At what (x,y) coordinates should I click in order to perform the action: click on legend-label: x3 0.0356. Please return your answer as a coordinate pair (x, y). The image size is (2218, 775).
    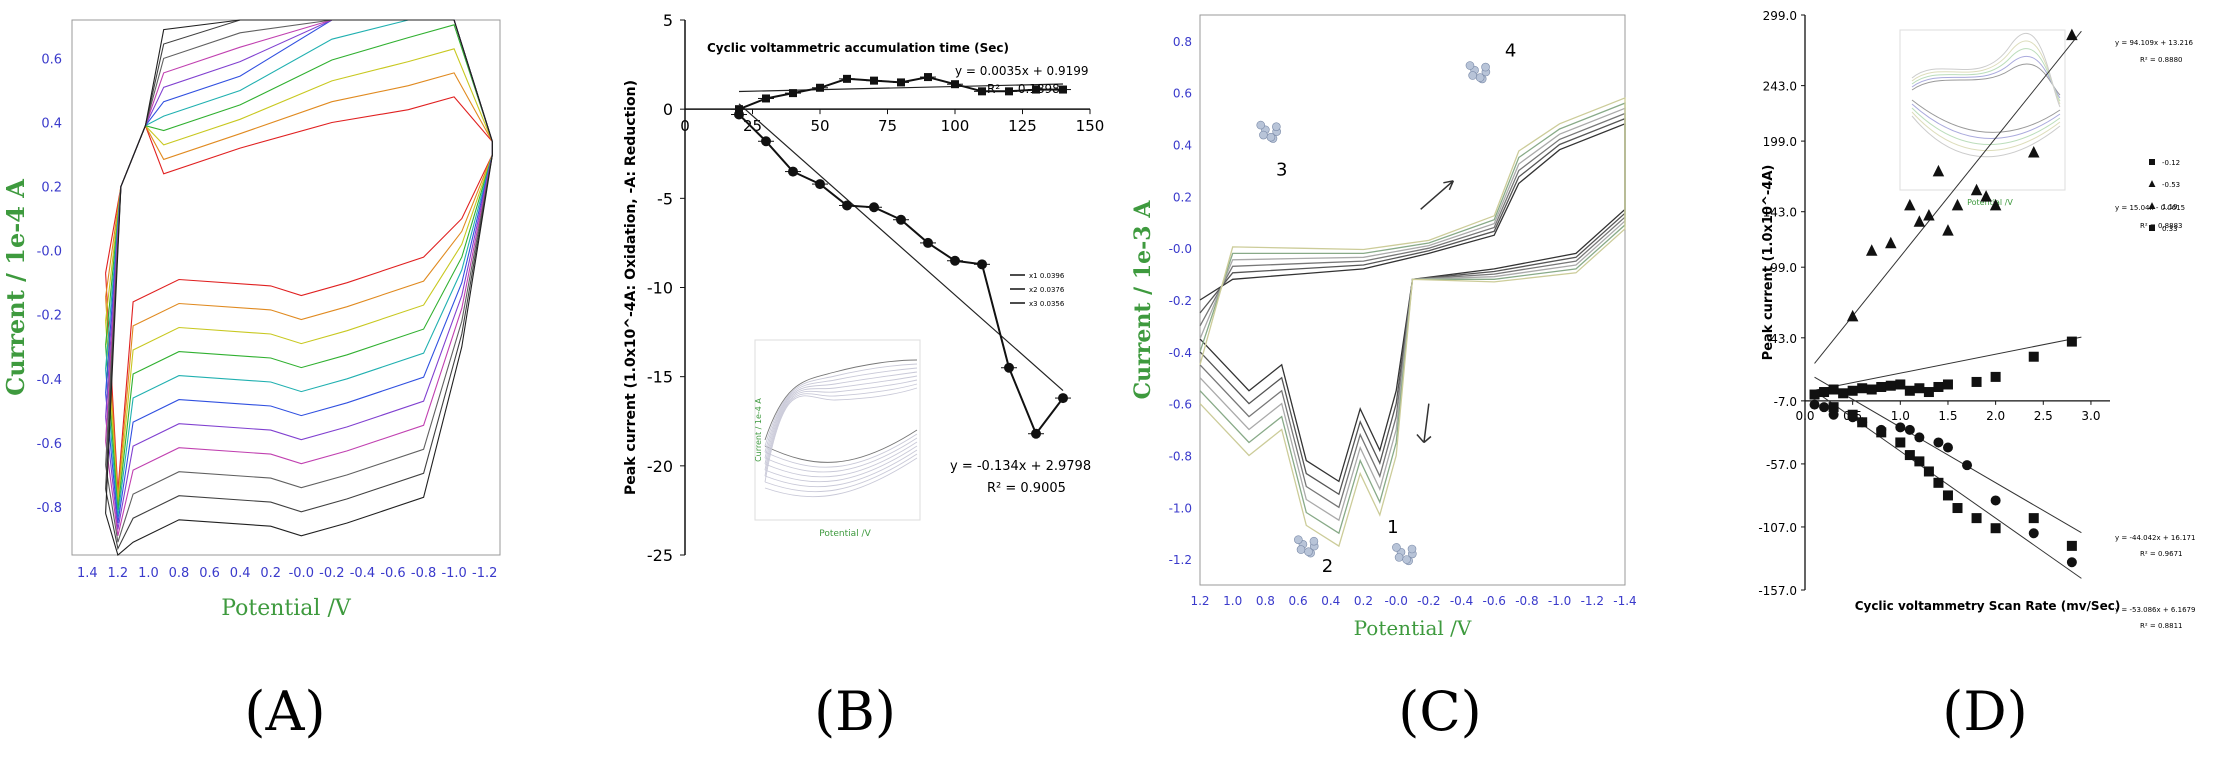
    Looking at the image, I should click on (1047, 304).